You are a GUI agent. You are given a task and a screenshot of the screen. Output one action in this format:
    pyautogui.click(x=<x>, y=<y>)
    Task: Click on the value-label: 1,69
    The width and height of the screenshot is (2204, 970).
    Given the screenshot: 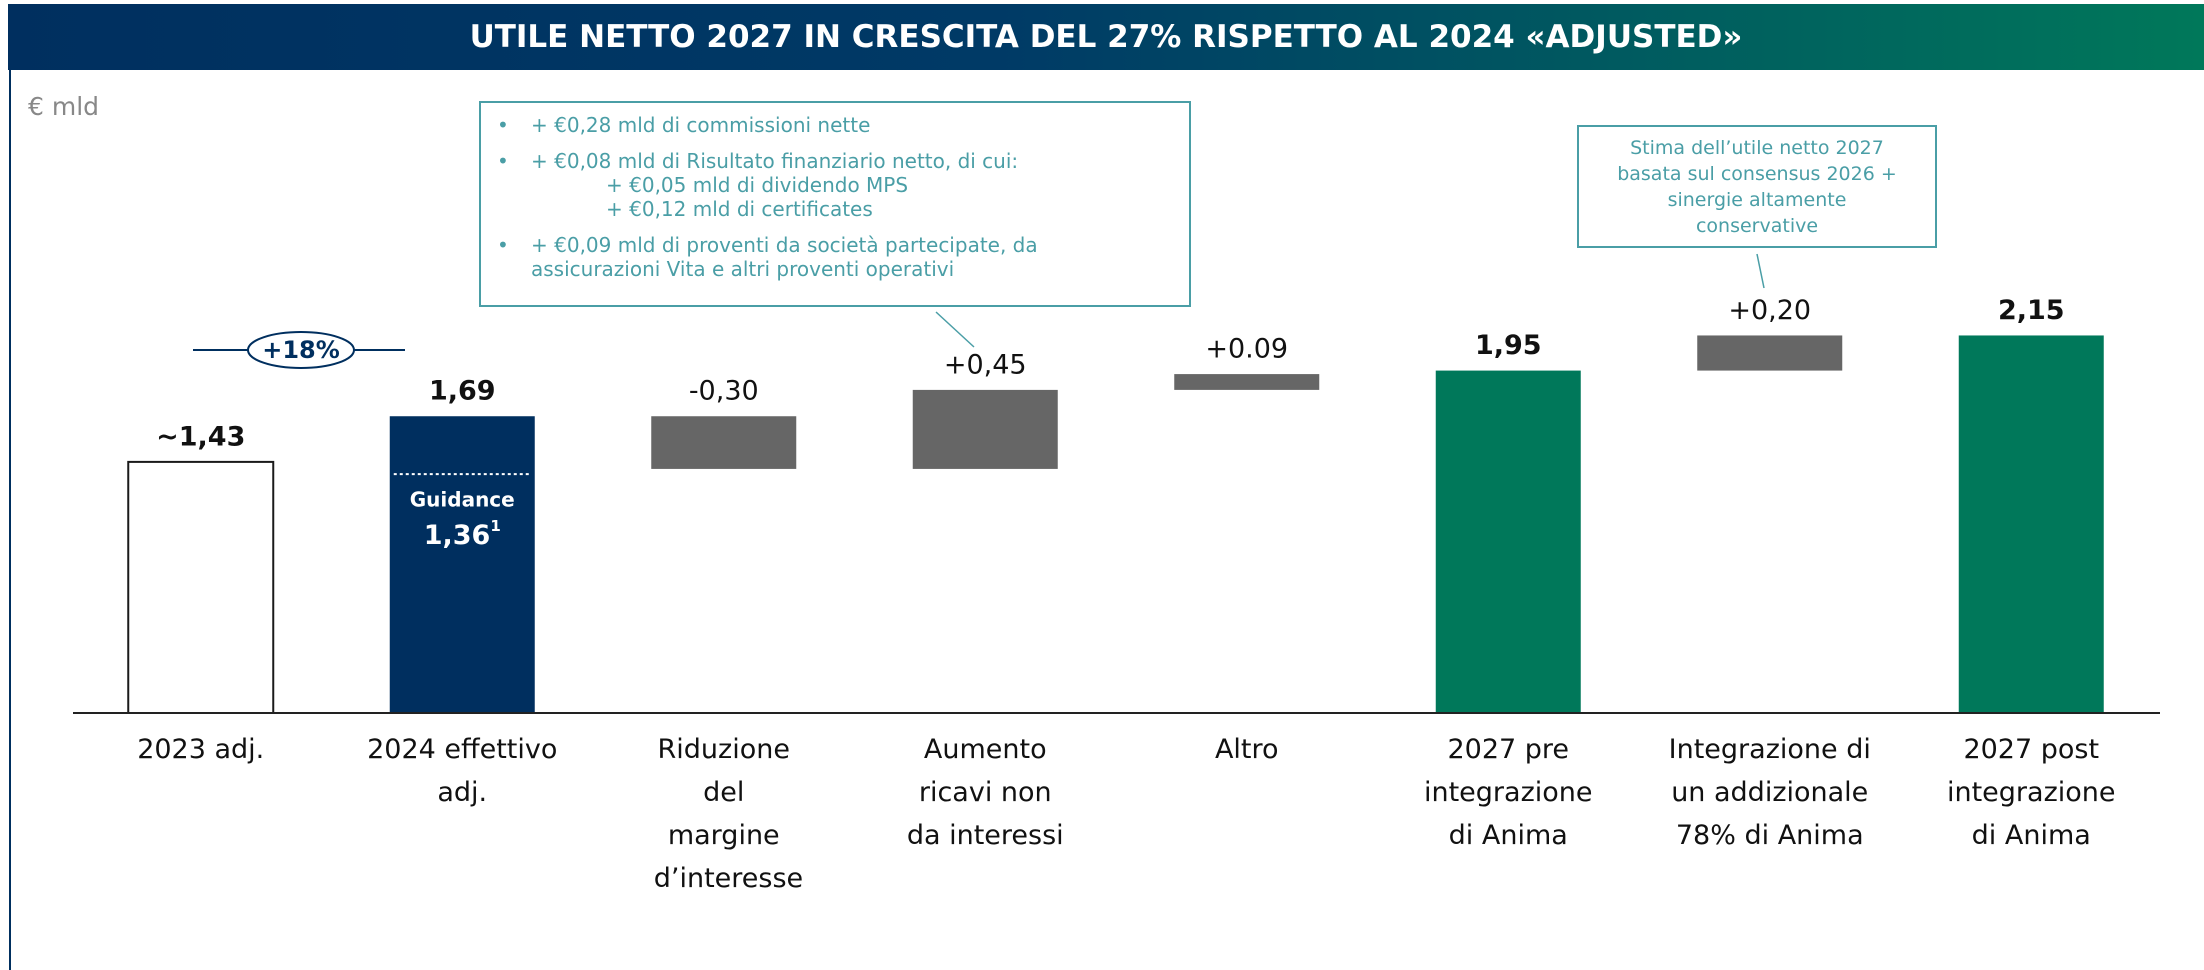 What is the action you would take?
    pyautogui.click(x=462, y=391)
    